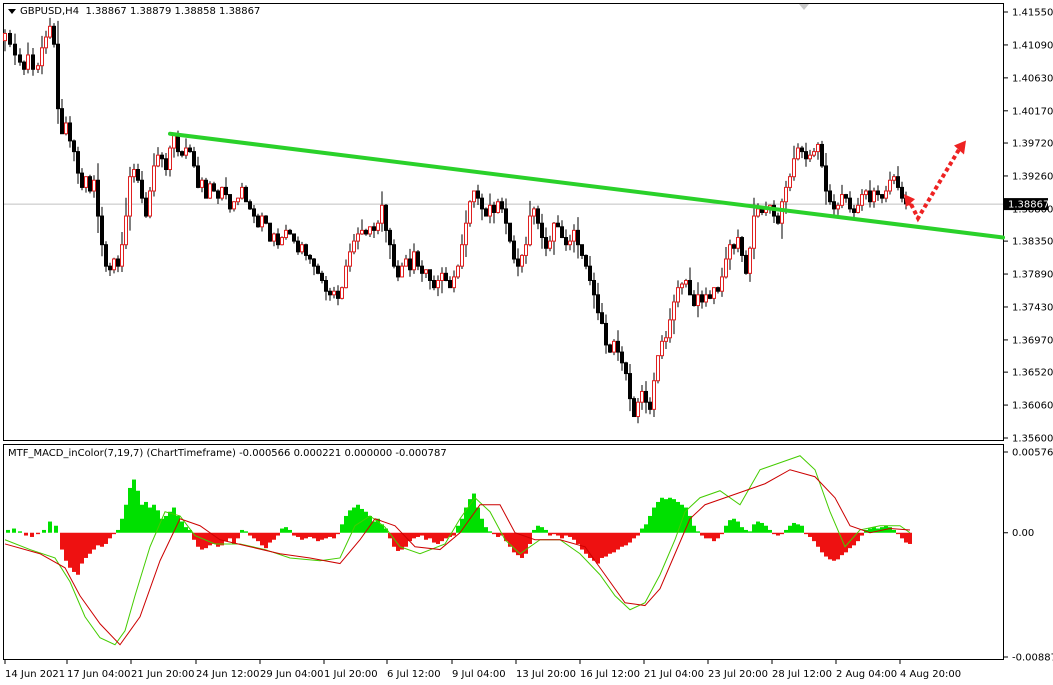  What do you see at coordinates (586, 185) in the screenshot?
I see `trendline` at bounding box center [586, 185].